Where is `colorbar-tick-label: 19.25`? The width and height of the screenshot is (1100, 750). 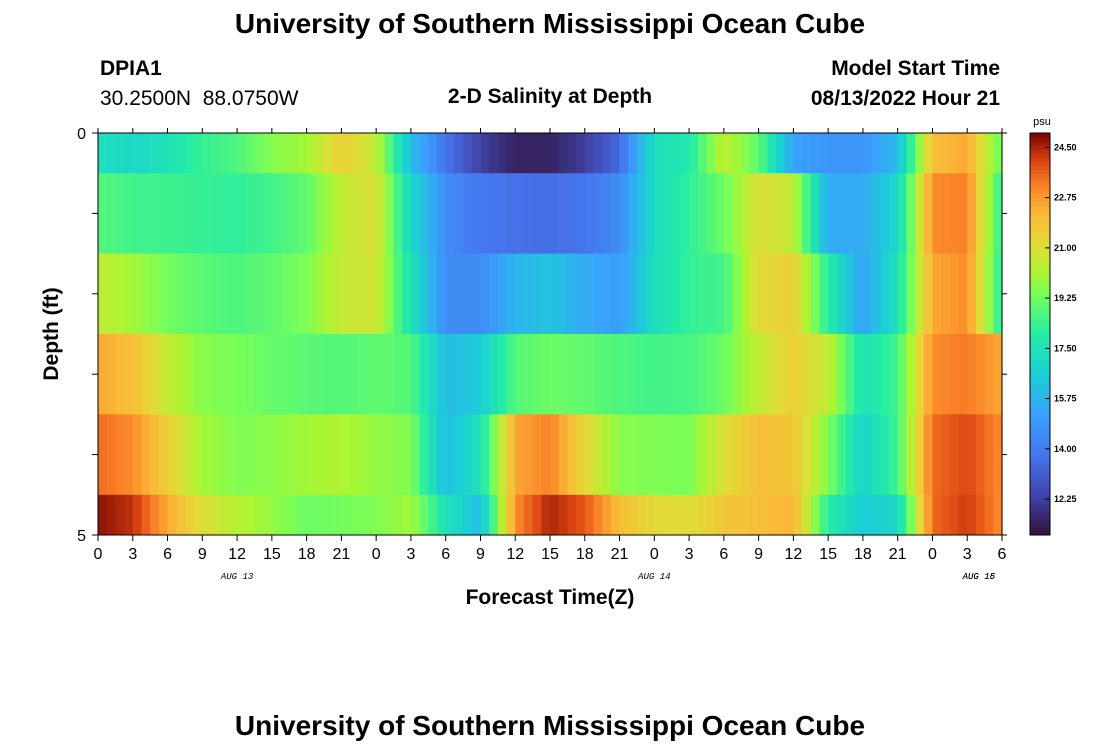
colorbar-tick-label: 19.25 is located at coordinates (1065, 298).